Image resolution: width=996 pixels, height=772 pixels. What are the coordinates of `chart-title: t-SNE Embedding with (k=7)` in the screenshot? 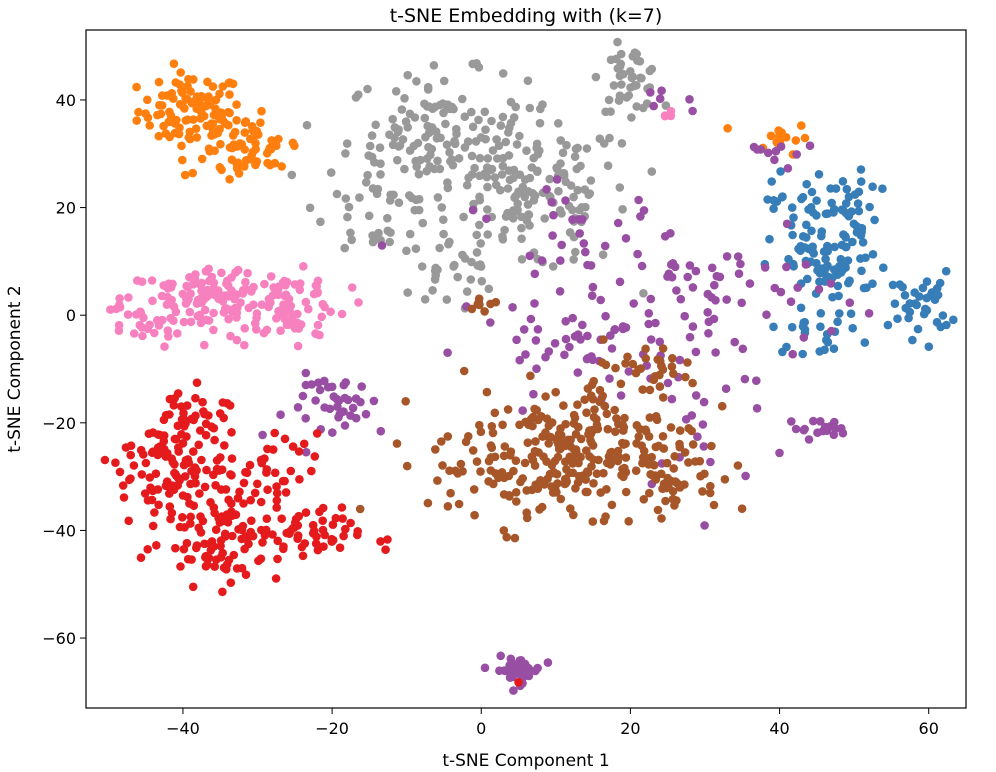 It's located at (526, 16).